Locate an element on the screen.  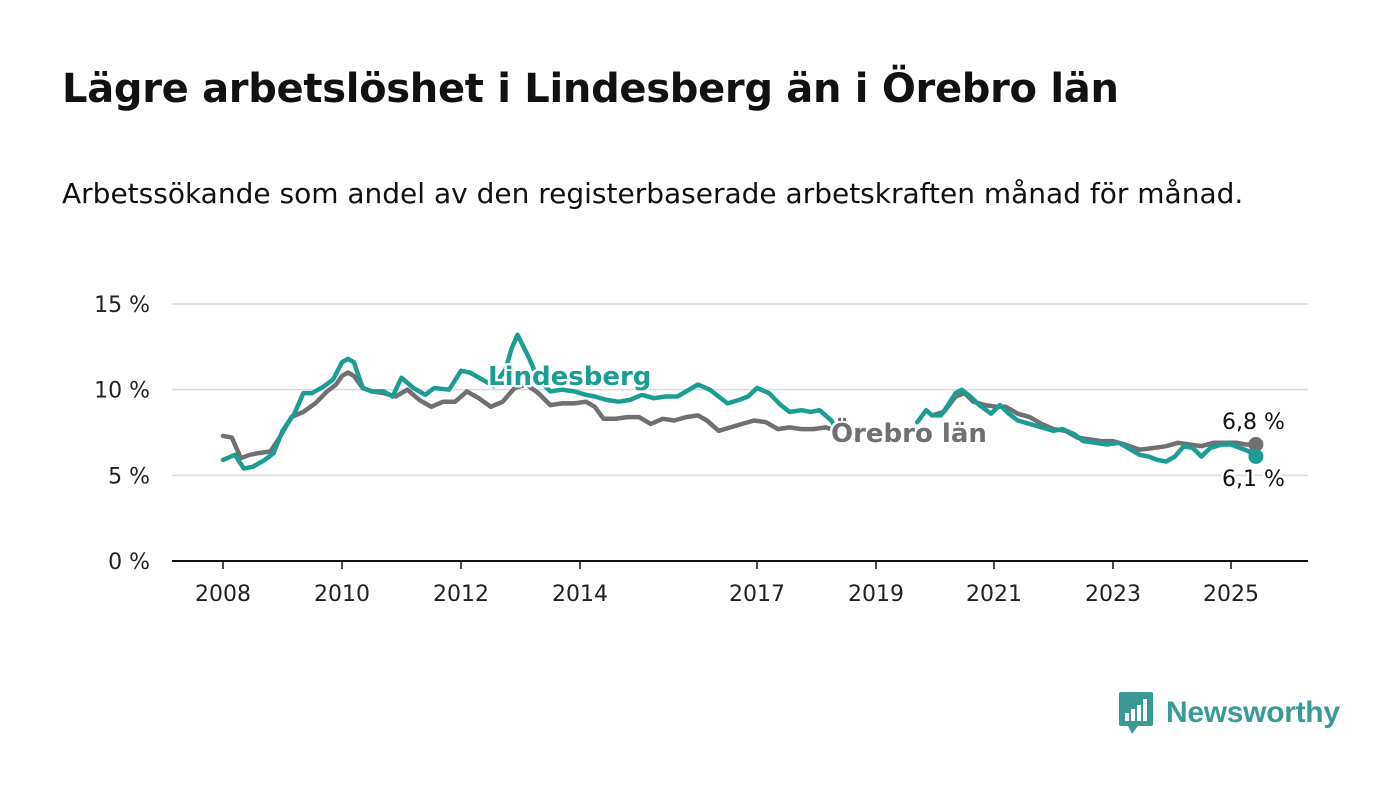
newsworthy-logo: Newsworthy is located at coordinates (1229, 713).